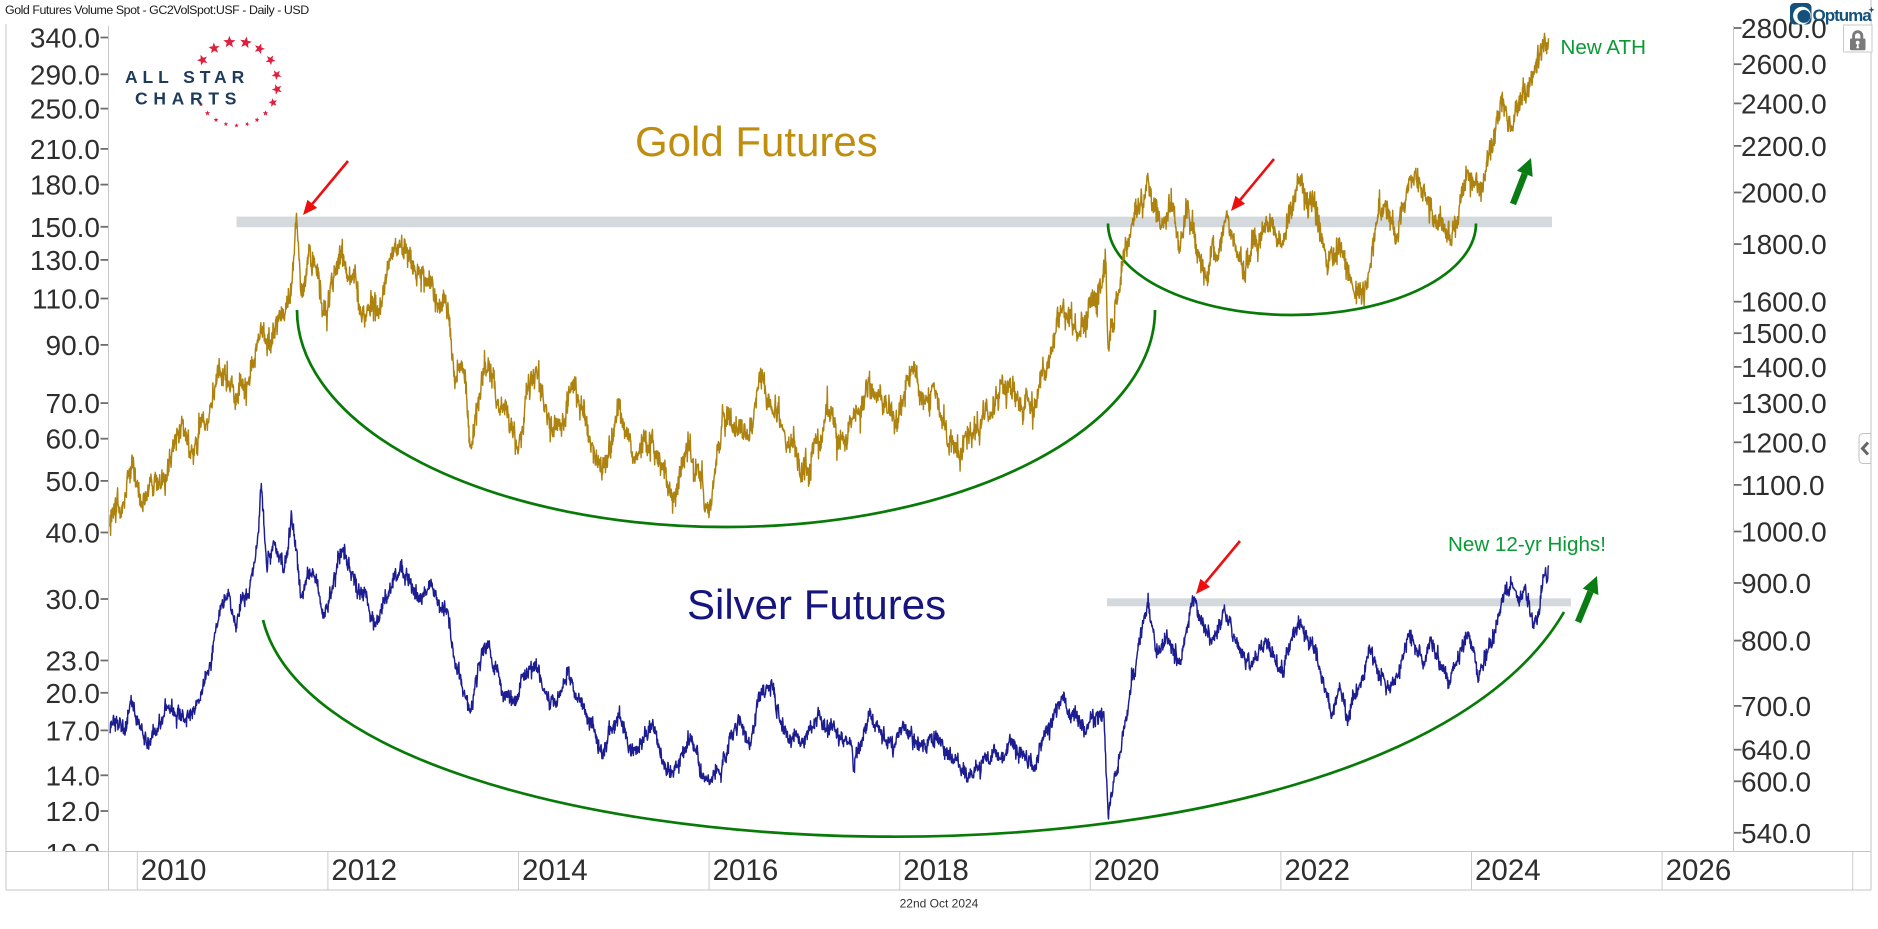  Describe the element at coordinates (188, 99) in the screenshot. I see `svg-text: CHARTS` at that location.